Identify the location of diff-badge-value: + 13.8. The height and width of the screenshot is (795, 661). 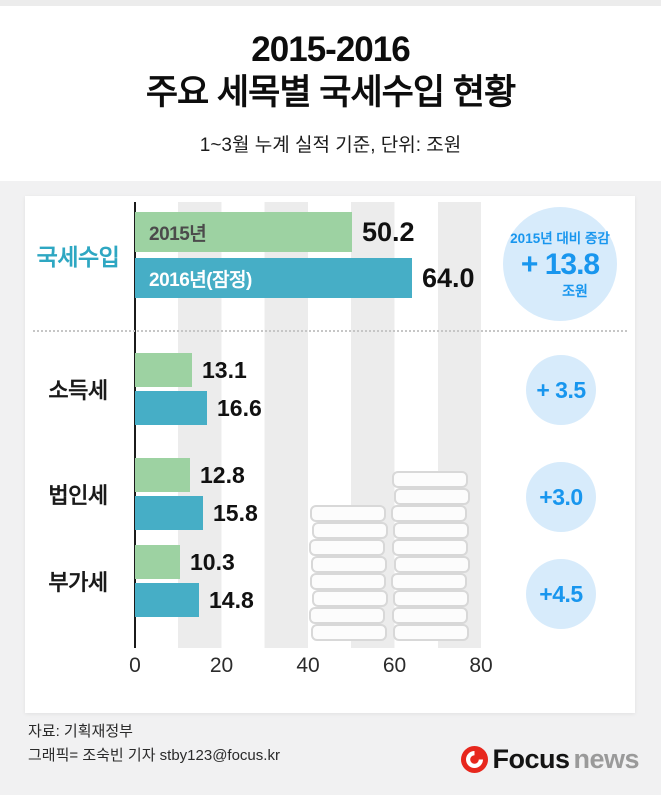
(560, 264).